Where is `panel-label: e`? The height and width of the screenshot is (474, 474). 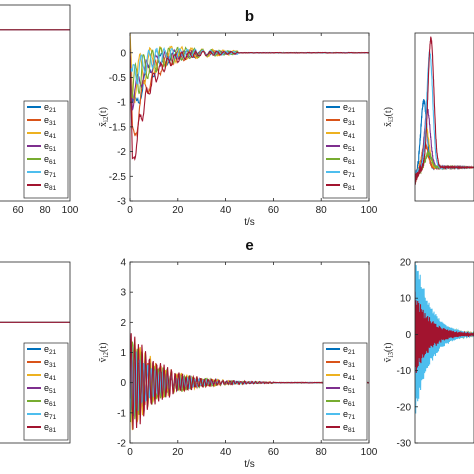 panel-label: e is located at coordinates (249, 245).